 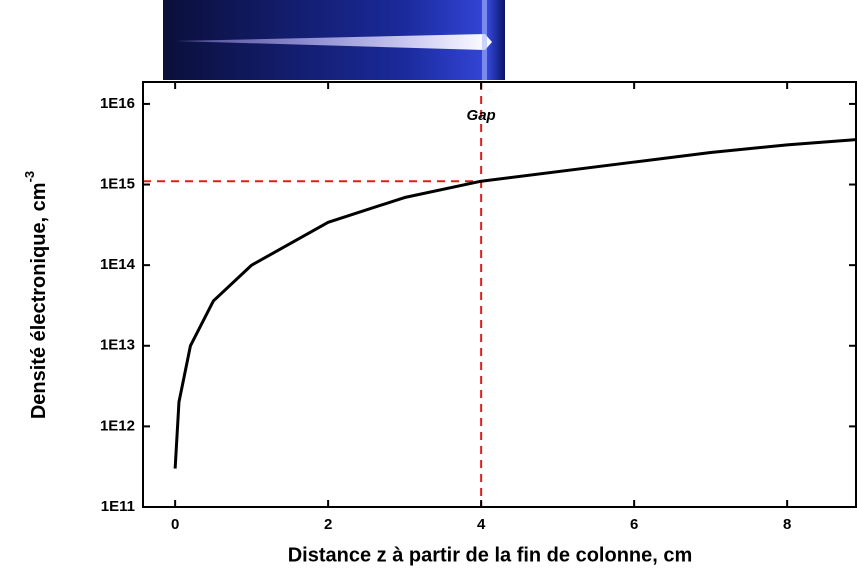 I want to click on y-axis-title: Densité électronique, cm-3, so click(x=36, y=295).